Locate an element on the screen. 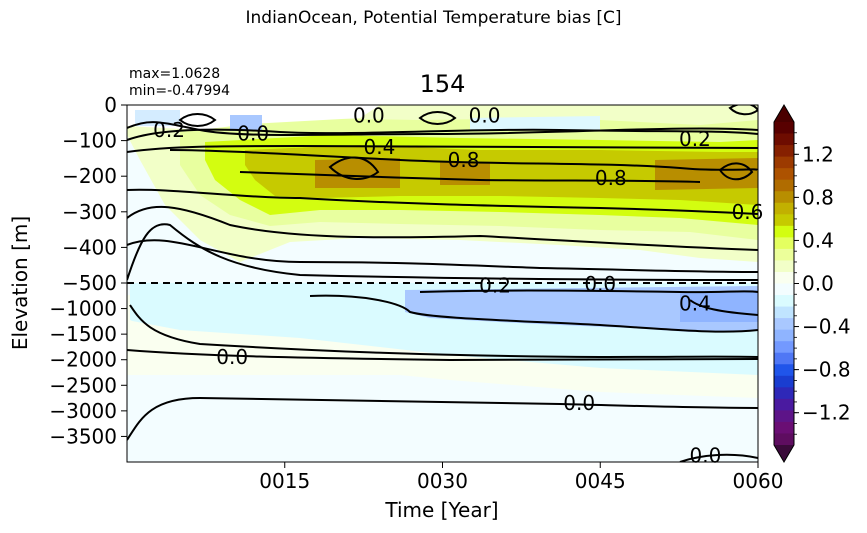 The image size is (867, 533). contour-0-lower is located at coordinates (442, 256).